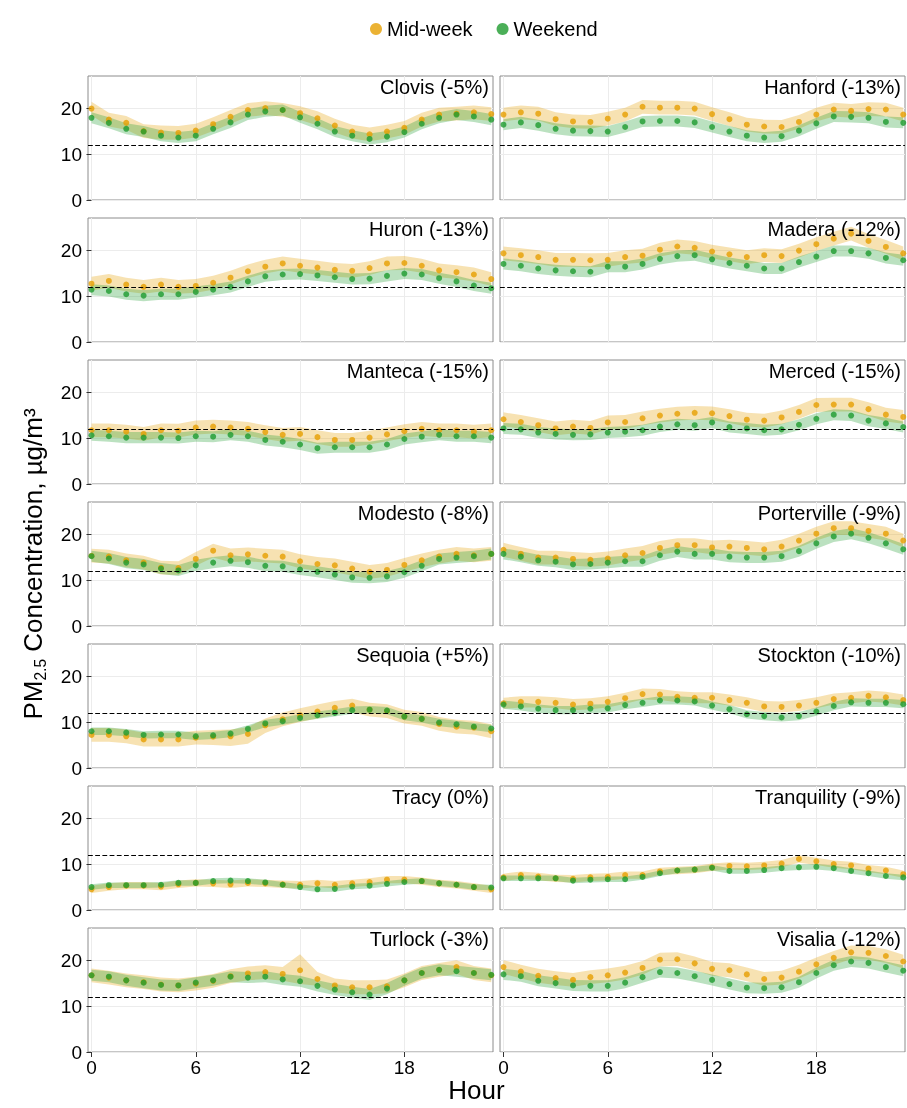 Image resolution: width=907 pixels, height=1108 pixels. Describe the element at coordinates (435, 87) in the screenshot. I see `chart-title: Clovis (-5%)` at that location.